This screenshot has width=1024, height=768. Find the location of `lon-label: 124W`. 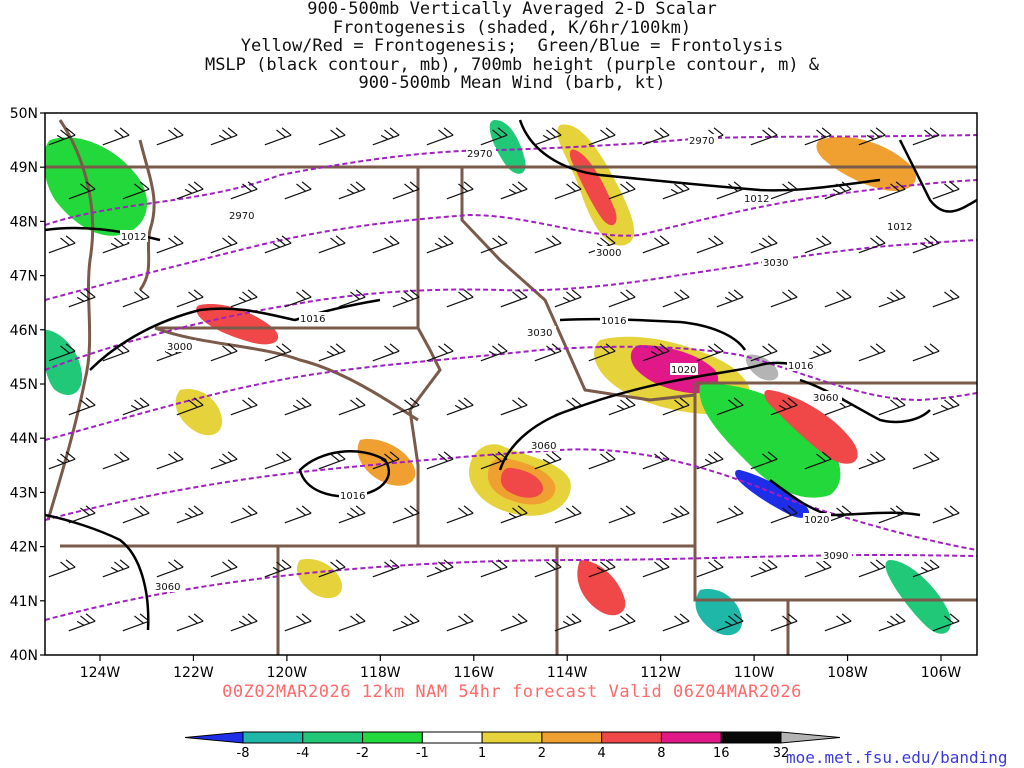

lon-label: 124W is located at coordinates (100, 673).